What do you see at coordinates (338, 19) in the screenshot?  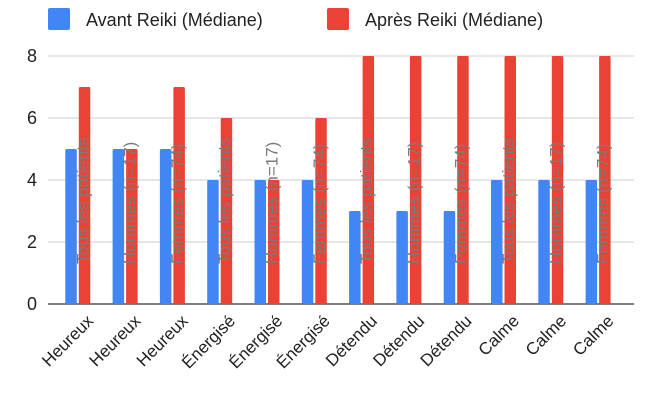 I see `legend-swatch-apres` at bounding box center [338, 19].